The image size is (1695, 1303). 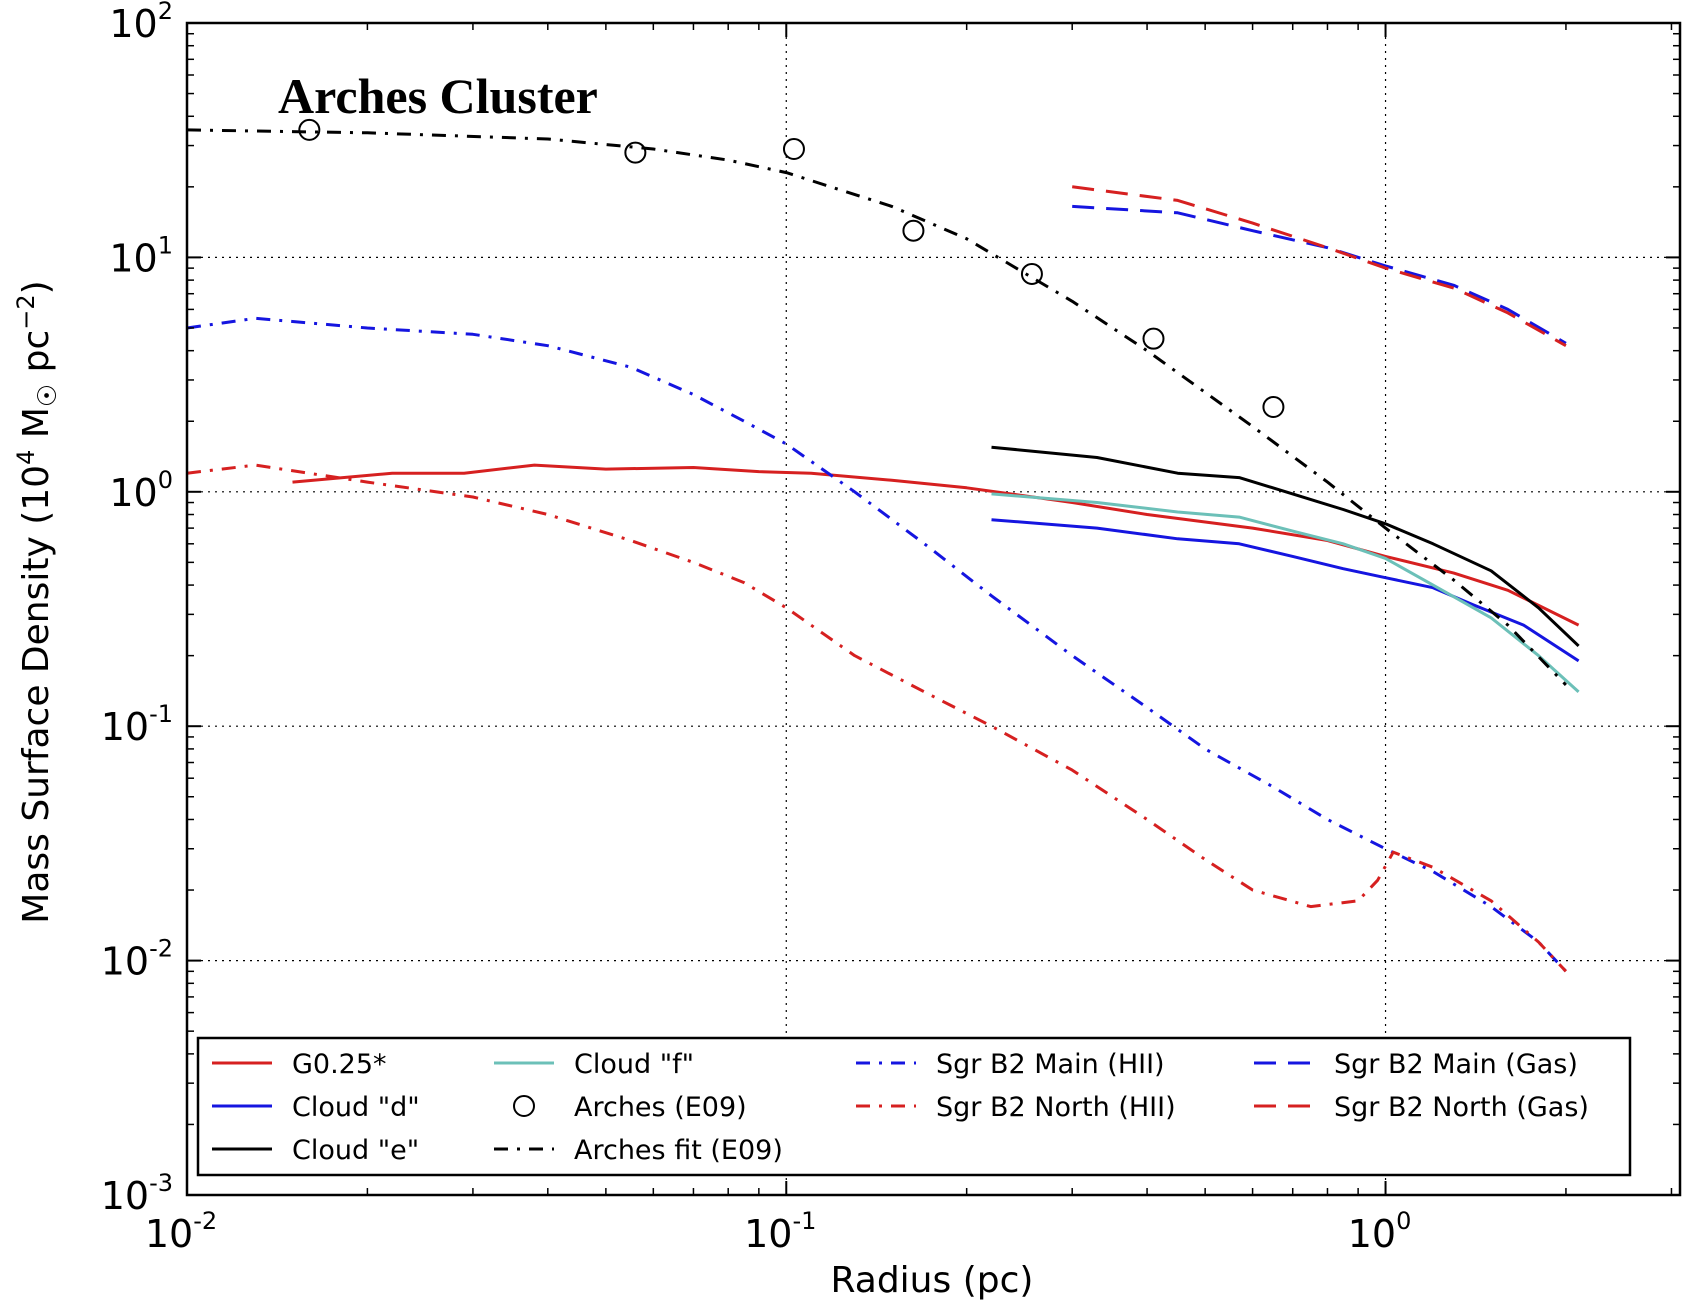 I want to click on legend-item-arches-e09: Arches (E09), so click(x=630, y=1107).